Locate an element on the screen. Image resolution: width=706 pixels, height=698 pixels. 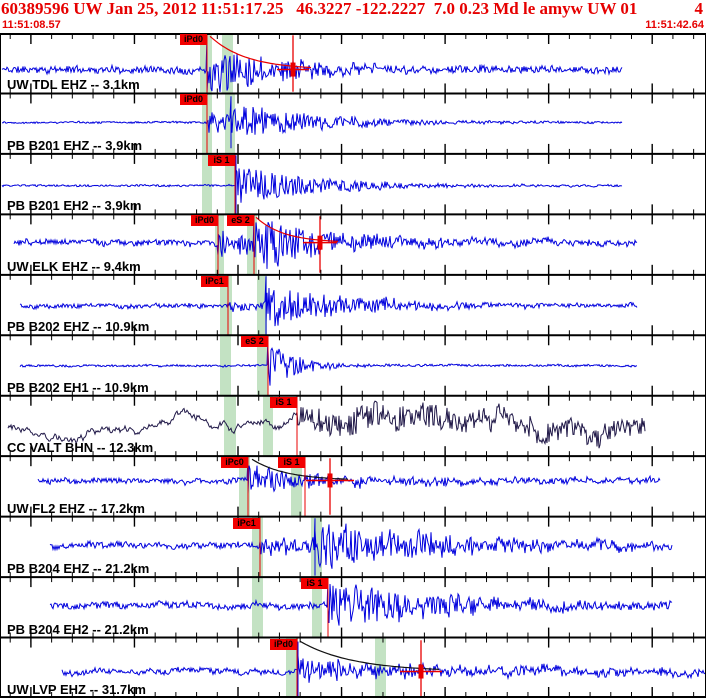
trace-panel: iS 1 PB B204 EH2 -- 21.2km is located at coordinates (353, 607).